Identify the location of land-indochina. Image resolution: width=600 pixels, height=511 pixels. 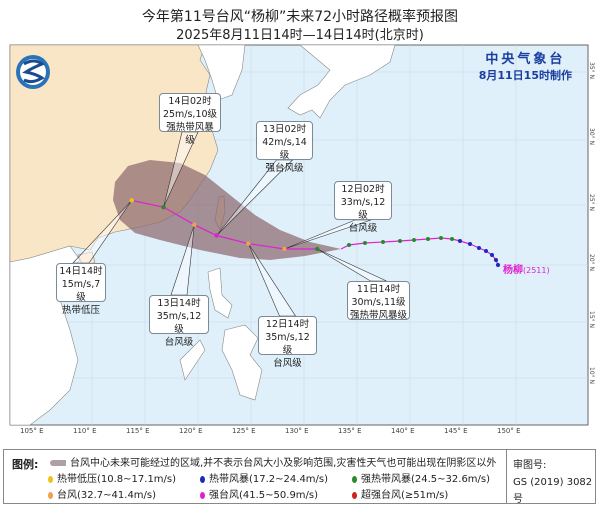
(45, 335).